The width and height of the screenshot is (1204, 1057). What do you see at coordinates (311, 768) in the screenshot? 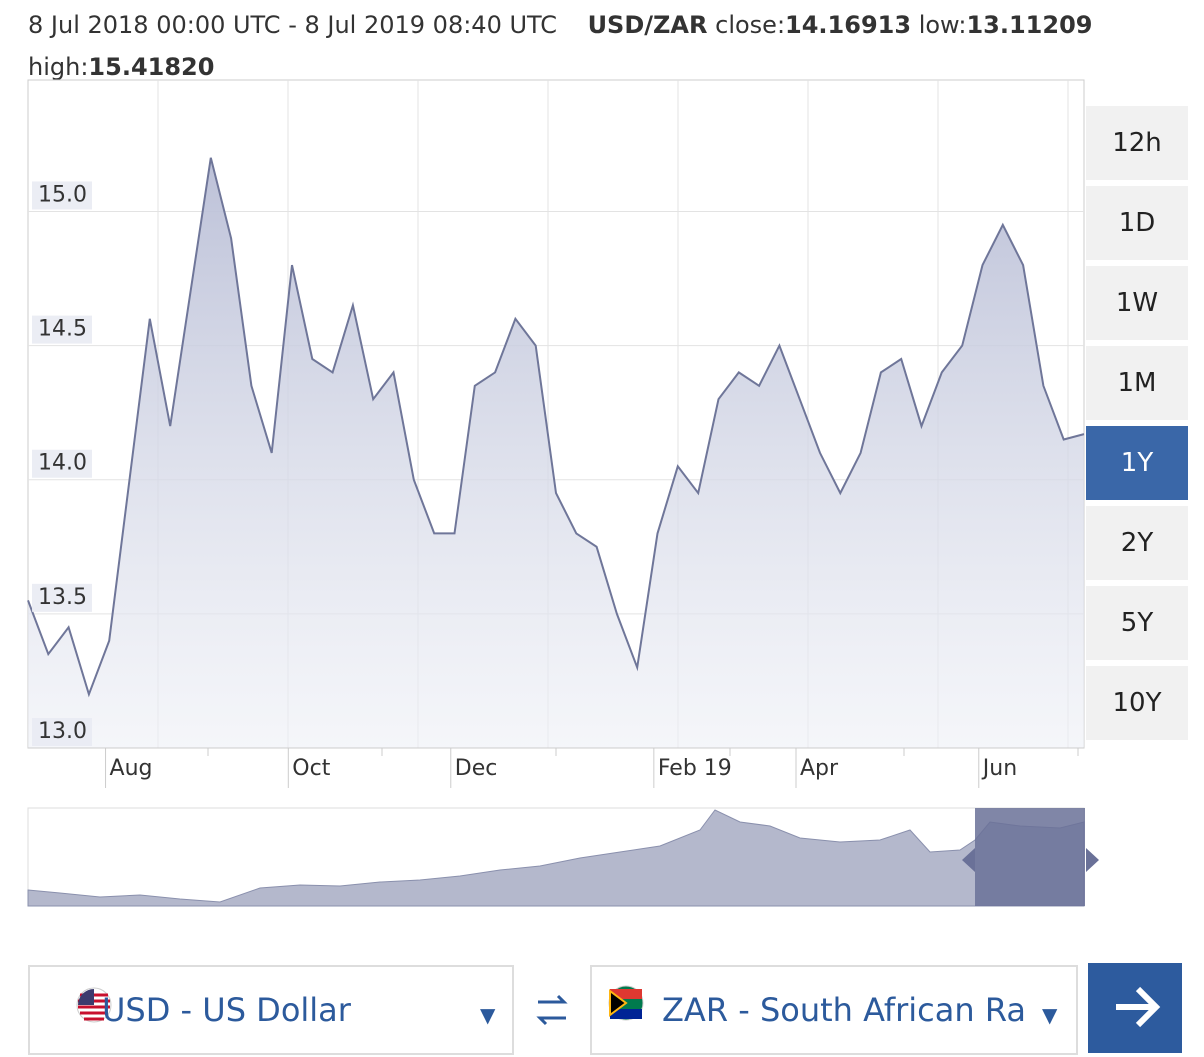
I see `x-tick-label: Oct` at bounding box center [311, 768].